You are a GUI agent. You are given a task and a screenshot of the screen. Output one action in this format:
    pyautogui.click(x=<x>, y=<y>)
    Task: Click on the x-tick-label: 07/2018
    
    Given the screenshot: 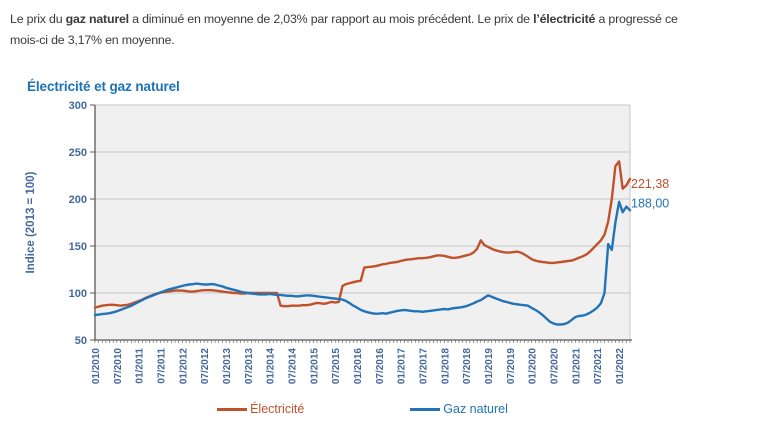 What is the action you would take?
    pyautogui.click(x=467, y=366)
    